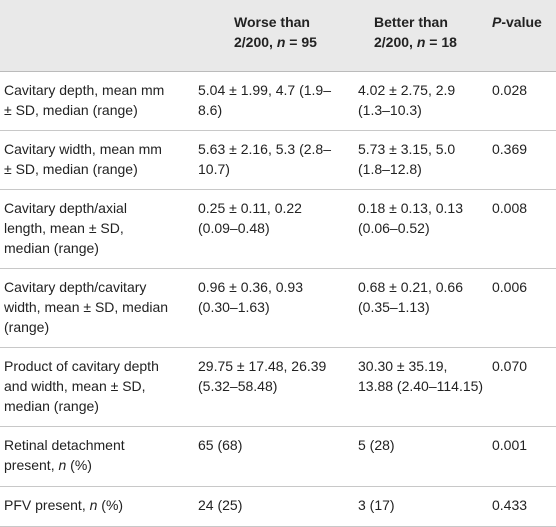 This screenshot has width=556, height=527. I want to click on table-cell: 5.04 ± 1.99, 4.7 (1.9–8.6), so click(264, 99).